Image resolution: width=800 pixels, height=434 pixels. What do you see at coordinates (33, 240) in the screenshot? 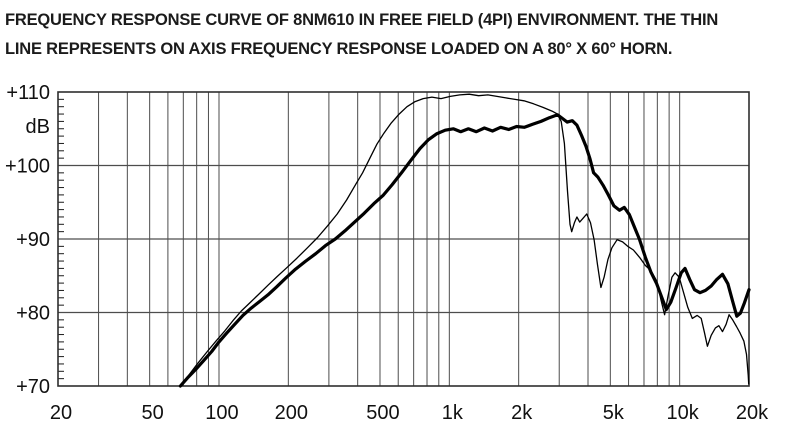
I see `y-tick-label: +90` at bounding box center [33, 240].